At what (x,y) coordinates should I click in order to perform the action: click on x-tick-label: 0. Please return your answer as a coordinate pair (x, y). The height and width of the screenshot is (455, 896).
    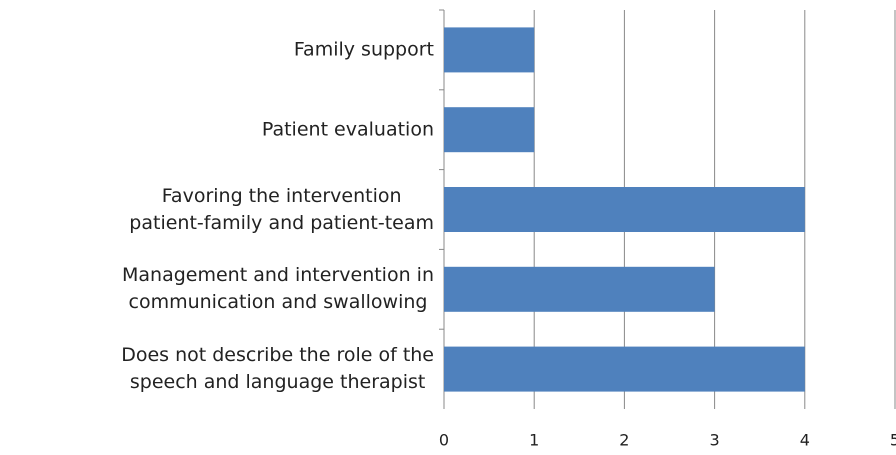
    Looking at the image, I should click on (444, 440).